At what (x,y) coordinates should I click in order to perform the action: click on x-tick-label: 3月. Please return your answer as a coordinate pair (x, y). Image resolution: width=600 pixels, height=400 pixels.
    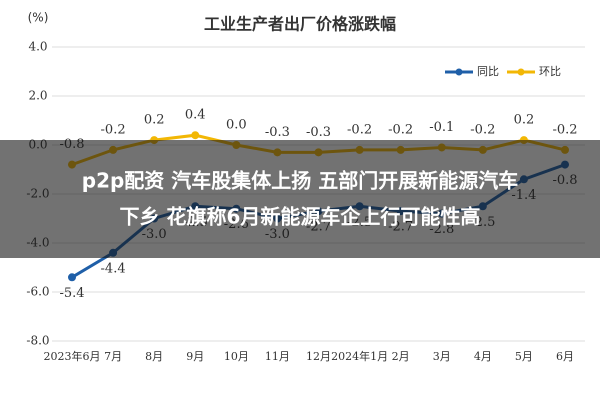
    Looking at the image, I should click on (442, 356).